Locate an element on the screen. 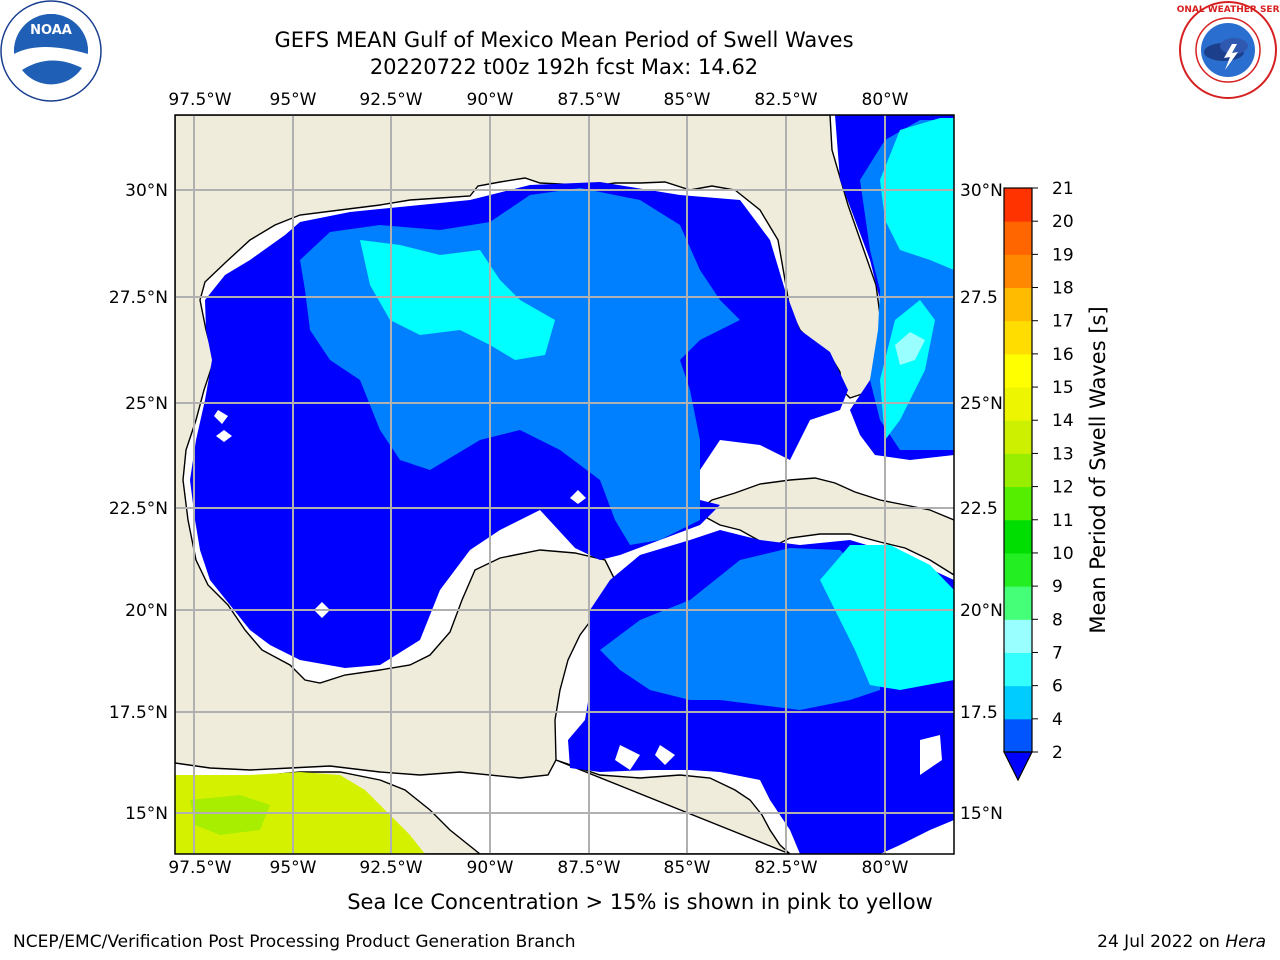 Image resolution: width=1280 pixels, height=960 pixels. colorbar-under-arrow is located at coordinates (1018, 766).